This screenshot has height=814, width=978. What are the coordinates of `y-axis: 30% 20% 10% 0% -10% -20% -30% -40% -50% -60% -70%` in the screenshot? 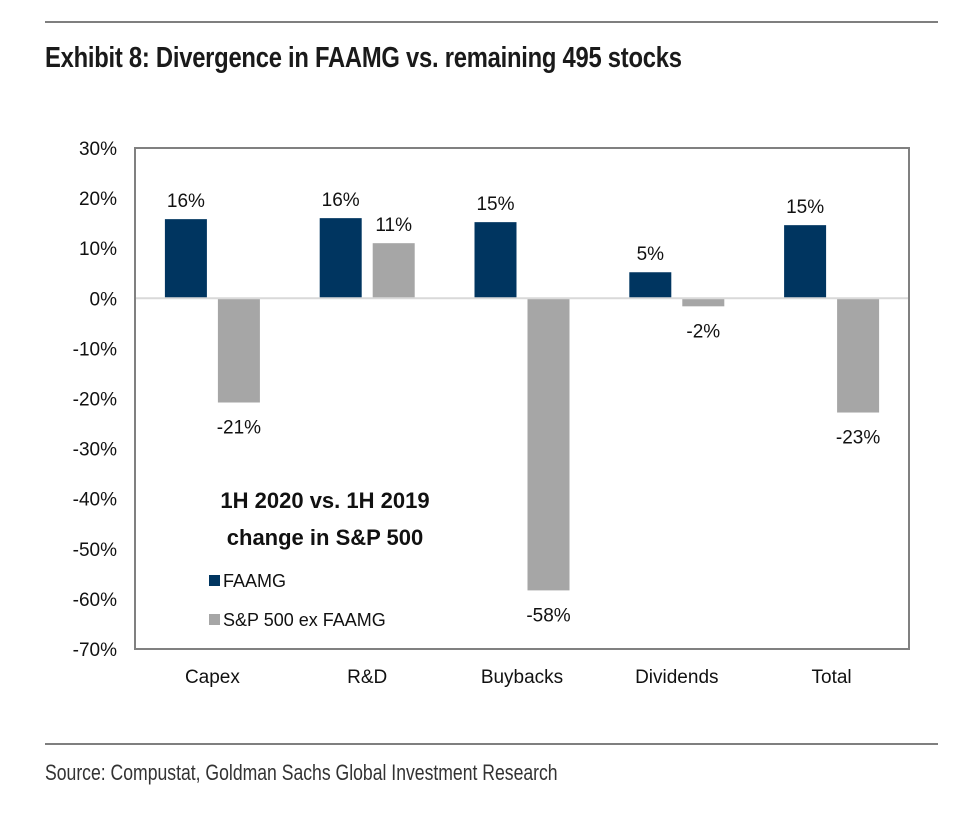 It's located at (95, 400).